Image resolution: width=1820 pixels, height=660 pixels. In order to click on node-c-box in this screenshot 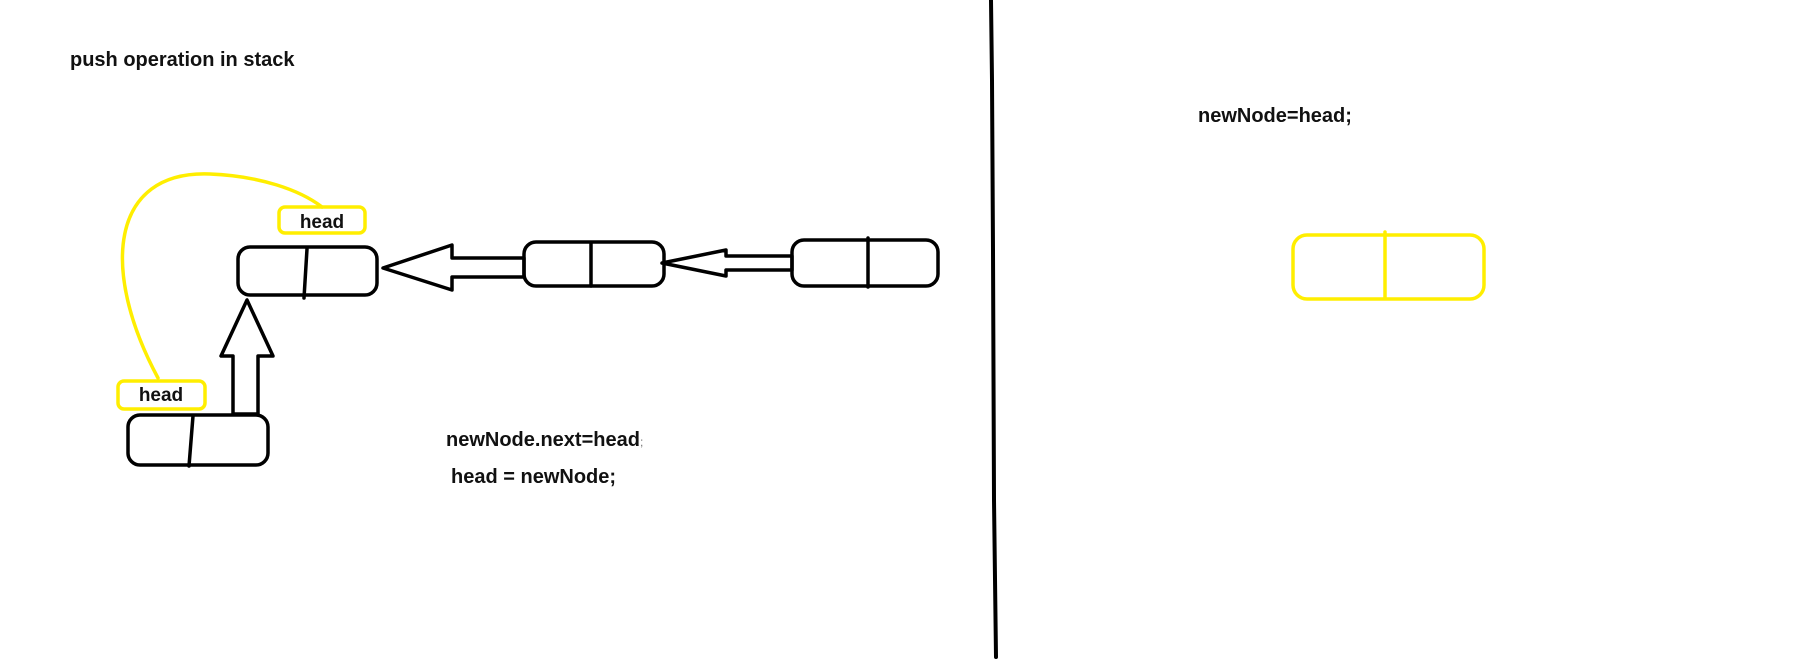, I will do `click(865, 263)`.